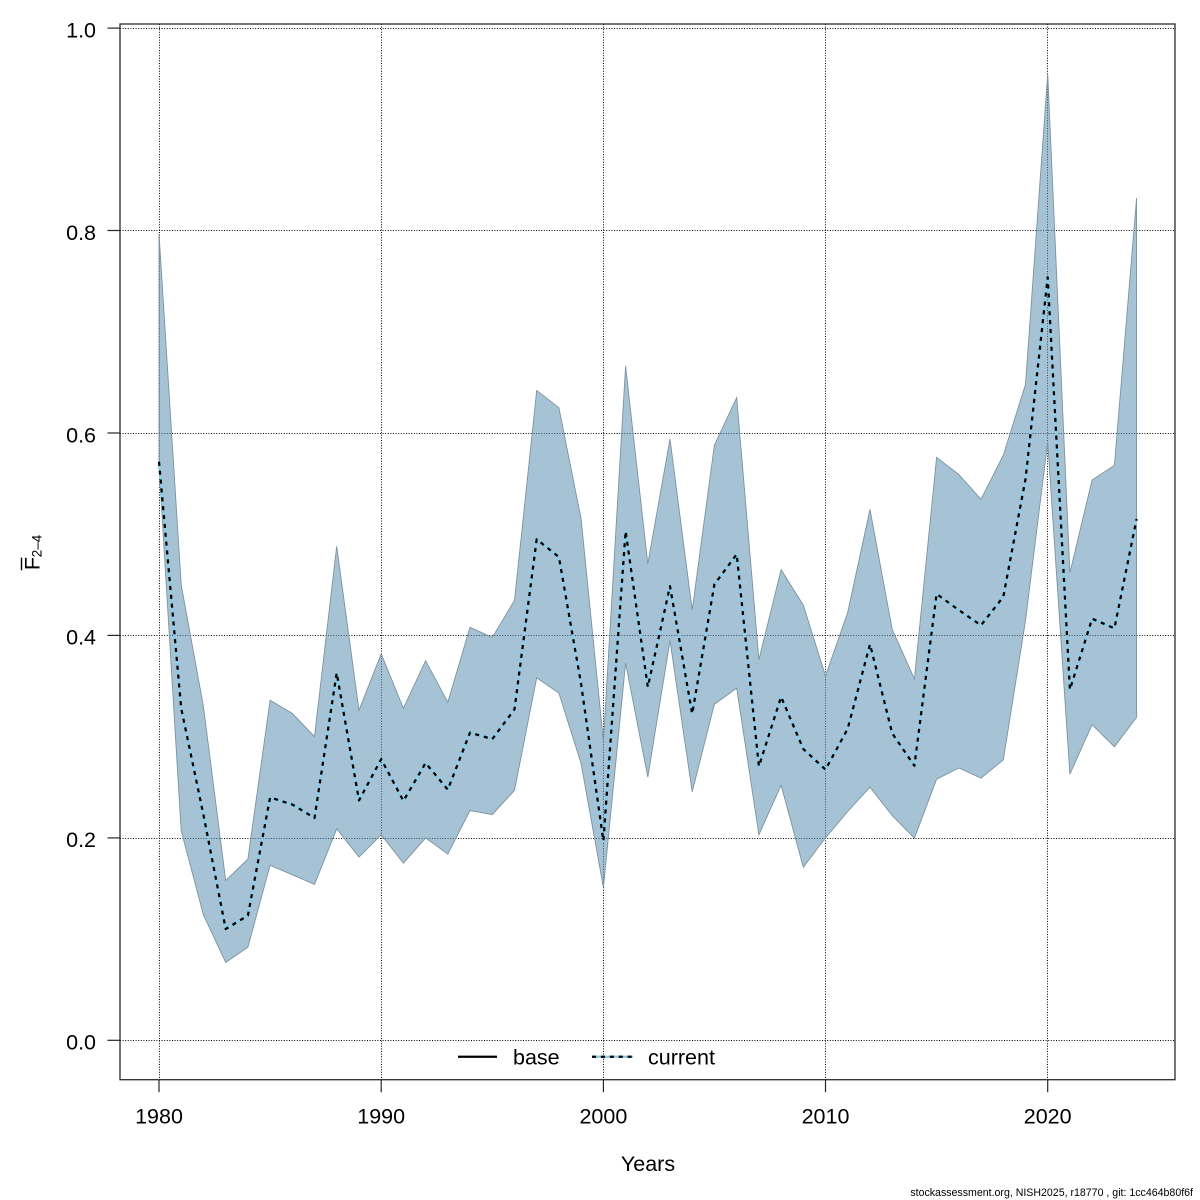 The width and height of the screenshot is (1200, 1200). Describe the element at coordinates (81, 840) in the screenshot. I see `svg-text: 0.2` at that location.